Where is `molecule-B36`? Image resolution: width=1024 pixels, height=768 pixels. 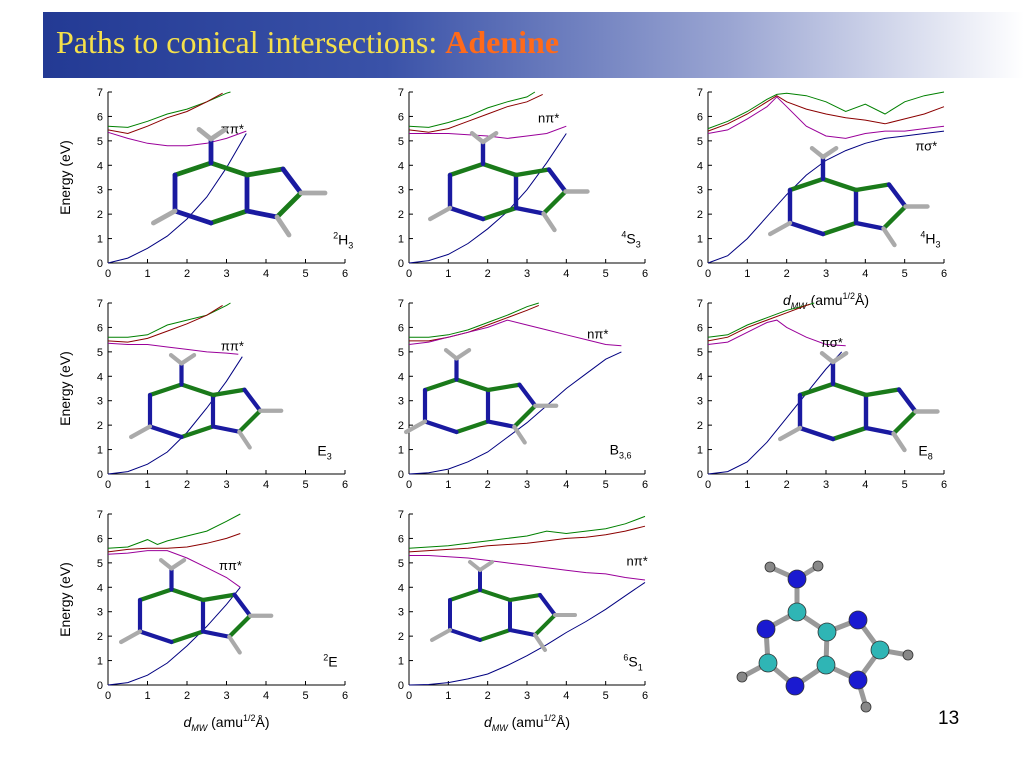 molecule-B36 is located at coordinates (481, 396).